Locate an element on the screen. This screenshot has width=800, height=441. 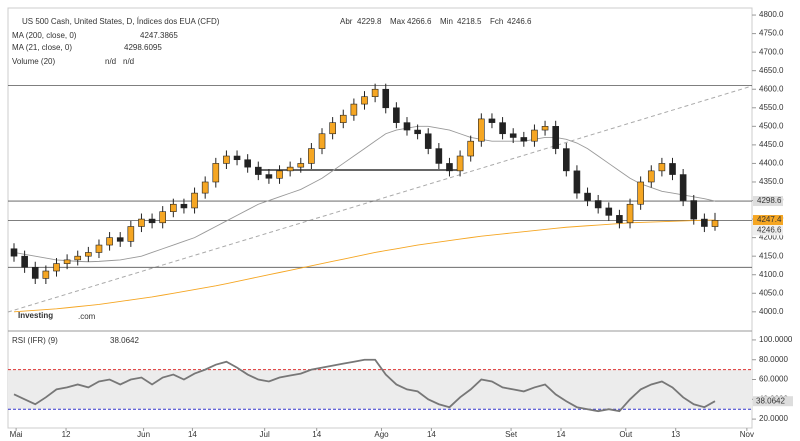
x-tick-label: Out is located at coordinates (626, 434).